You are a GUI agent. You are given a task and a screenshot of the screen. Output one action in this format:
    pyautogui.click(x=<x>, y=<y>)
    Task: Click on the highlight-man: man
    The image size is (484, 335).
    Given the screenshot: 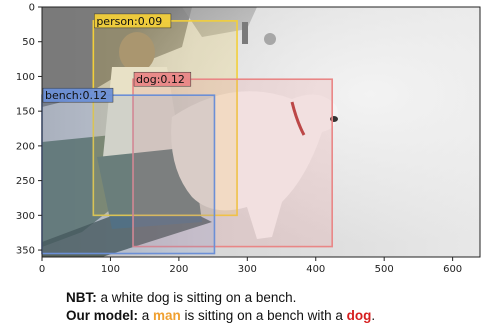 What is the action you would take?
    pyautogui.click(x=167, y=315)
    